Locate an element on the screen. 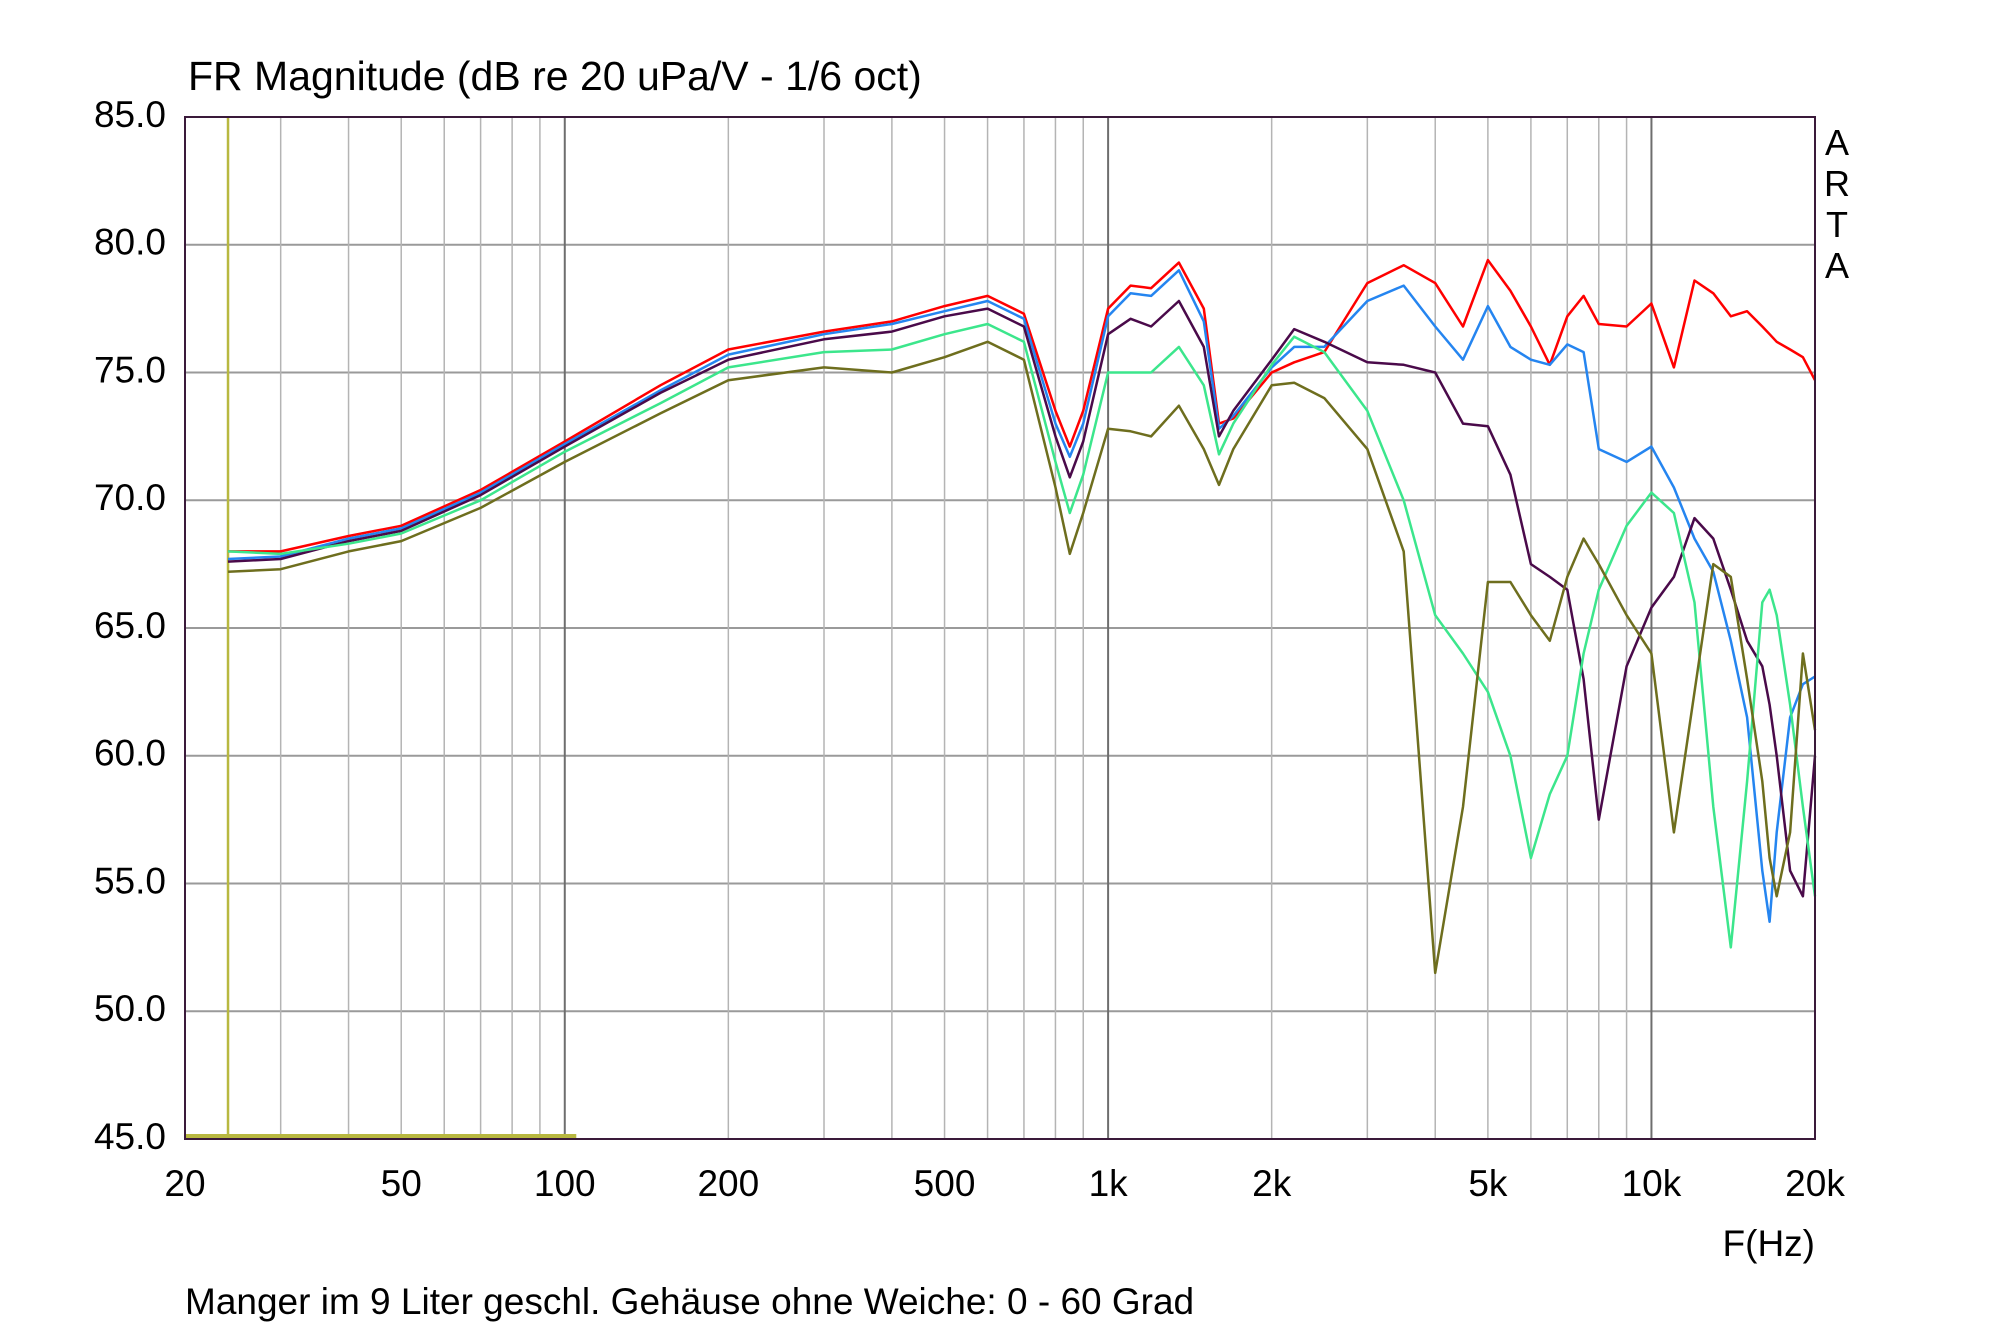  y-tick-label: 85.0 is located at coordinates (130, 114).